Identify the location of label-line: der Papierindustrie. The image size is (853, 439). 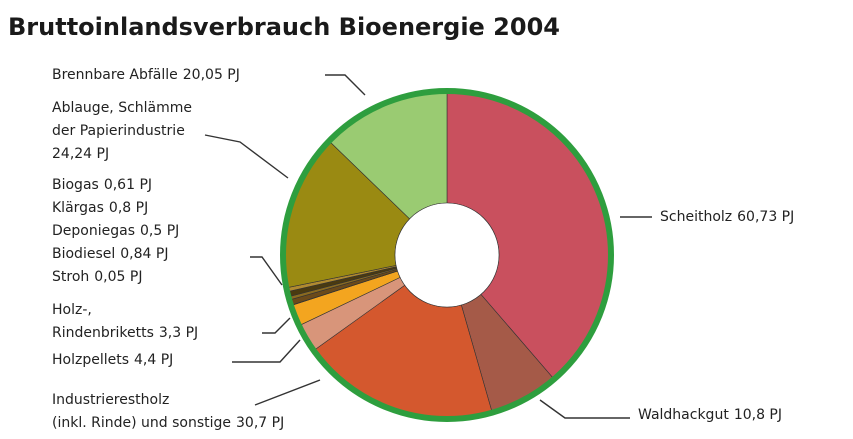
(118, 131).